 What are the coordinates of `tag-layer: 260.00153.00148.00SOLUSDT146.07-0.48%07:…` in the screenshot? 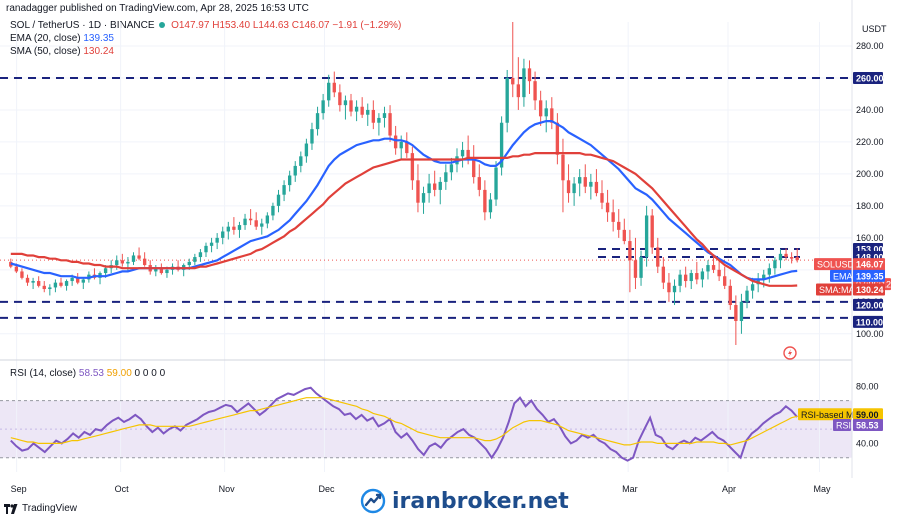 It's located at (844, 251).